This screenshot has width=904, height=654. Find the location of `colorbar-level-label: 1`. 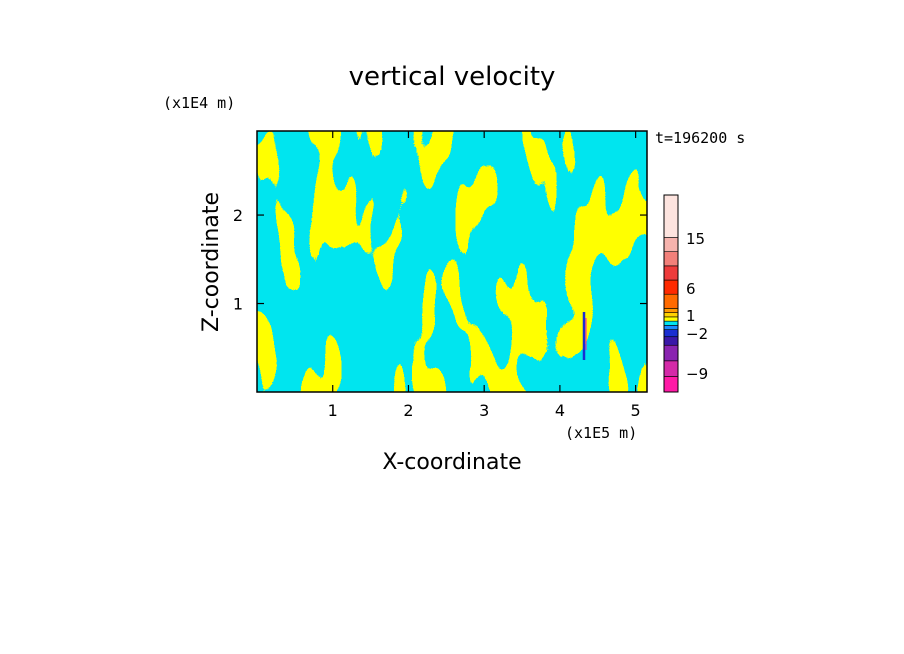

colorbar-level-label: 1 is located at coordinates (691, 316).